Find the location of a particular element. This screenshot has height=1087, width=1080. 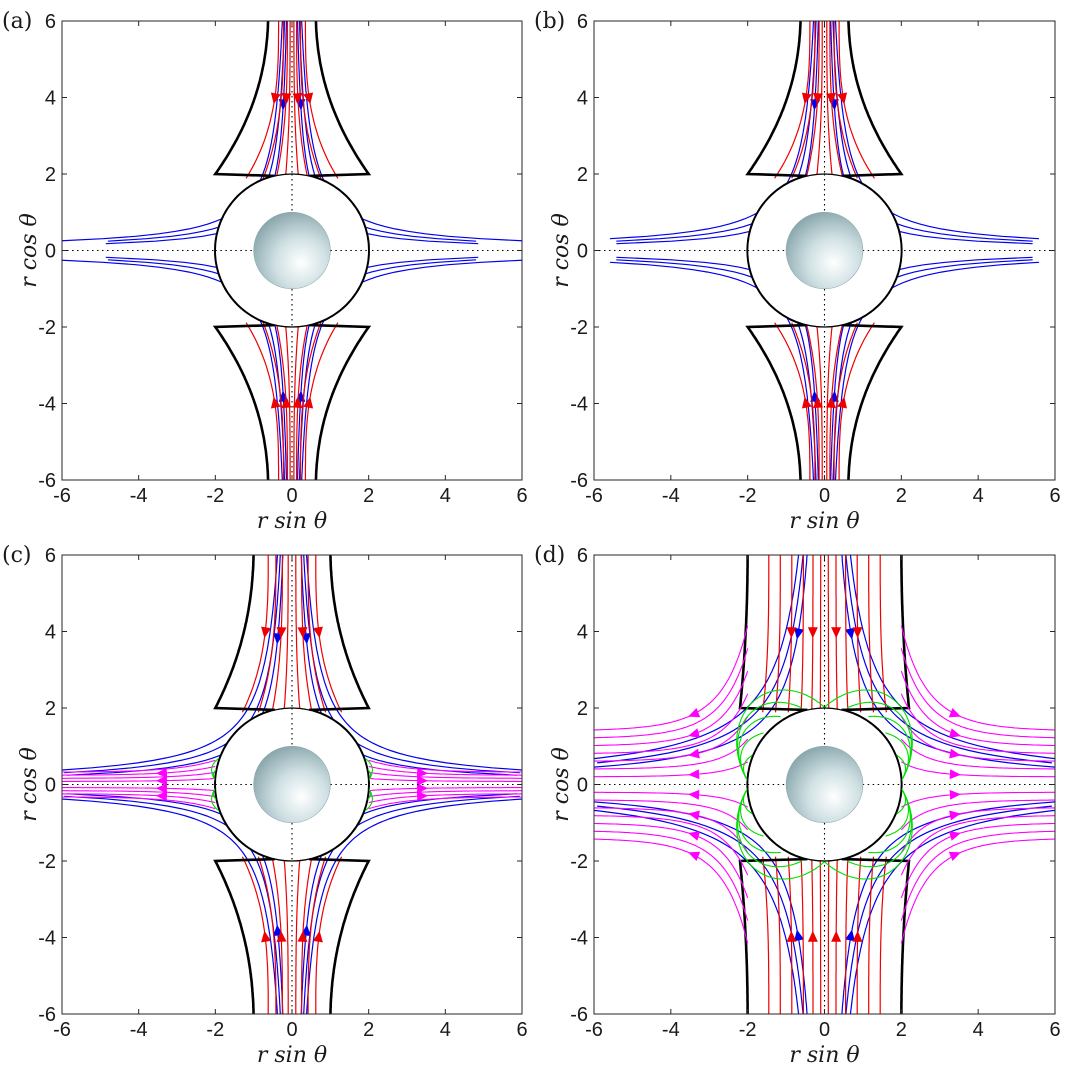

panel-label: (d) is located at coordinates (549, 555).